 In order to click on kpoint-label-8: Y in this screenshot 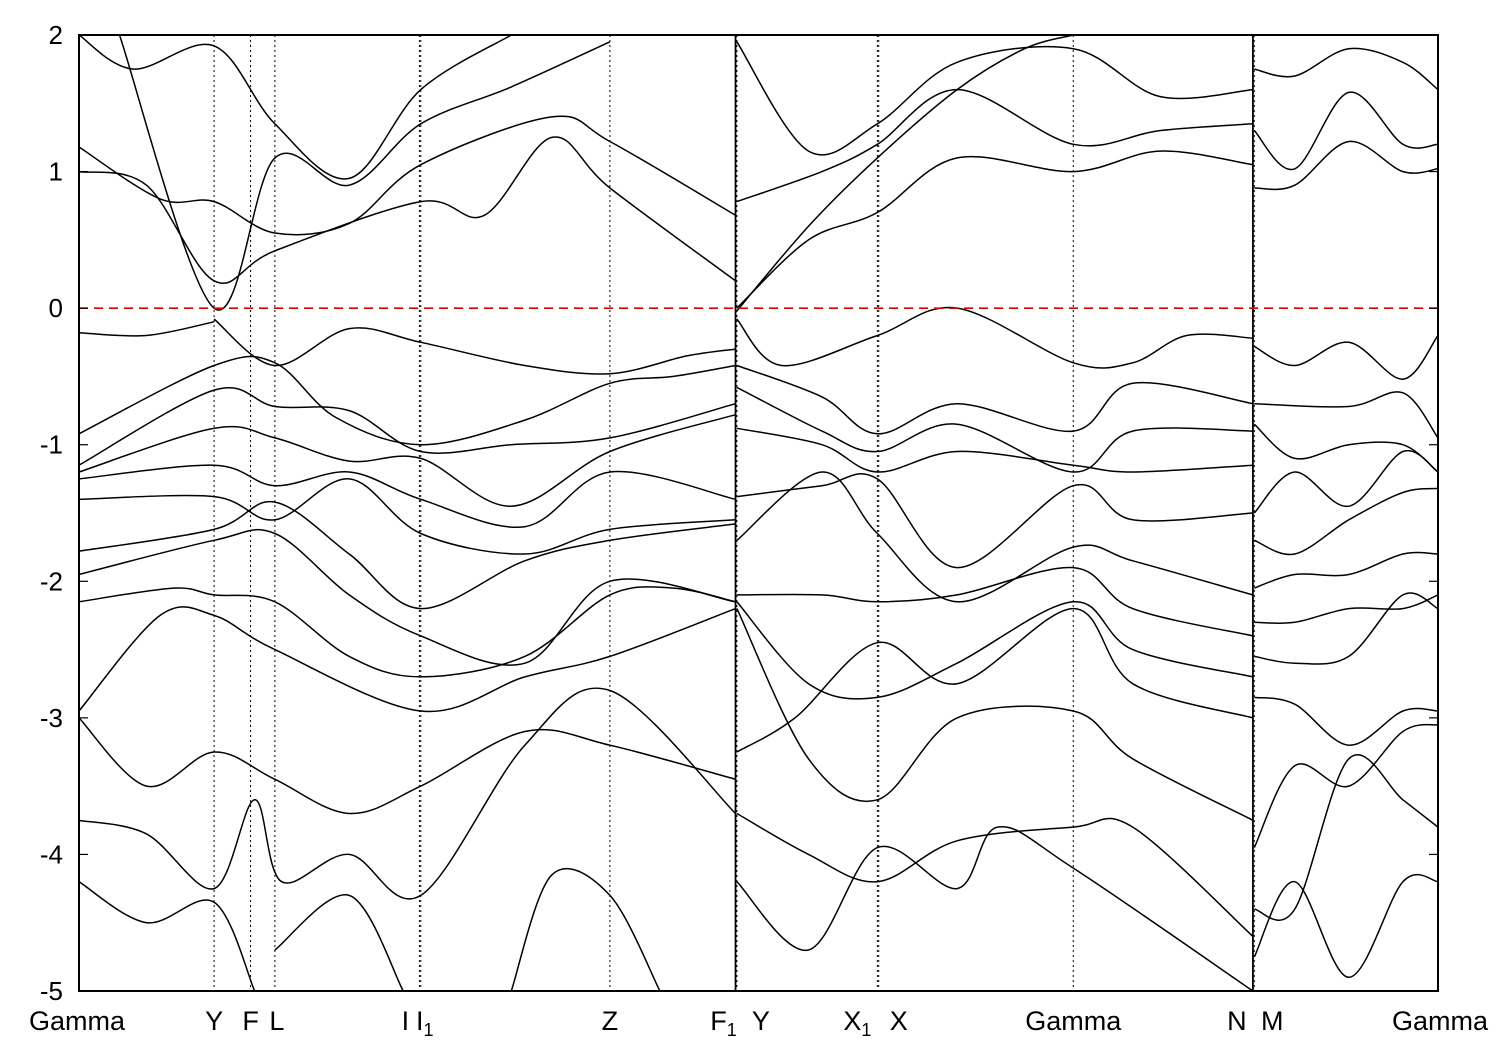, I will do `click(761, 1021)`.